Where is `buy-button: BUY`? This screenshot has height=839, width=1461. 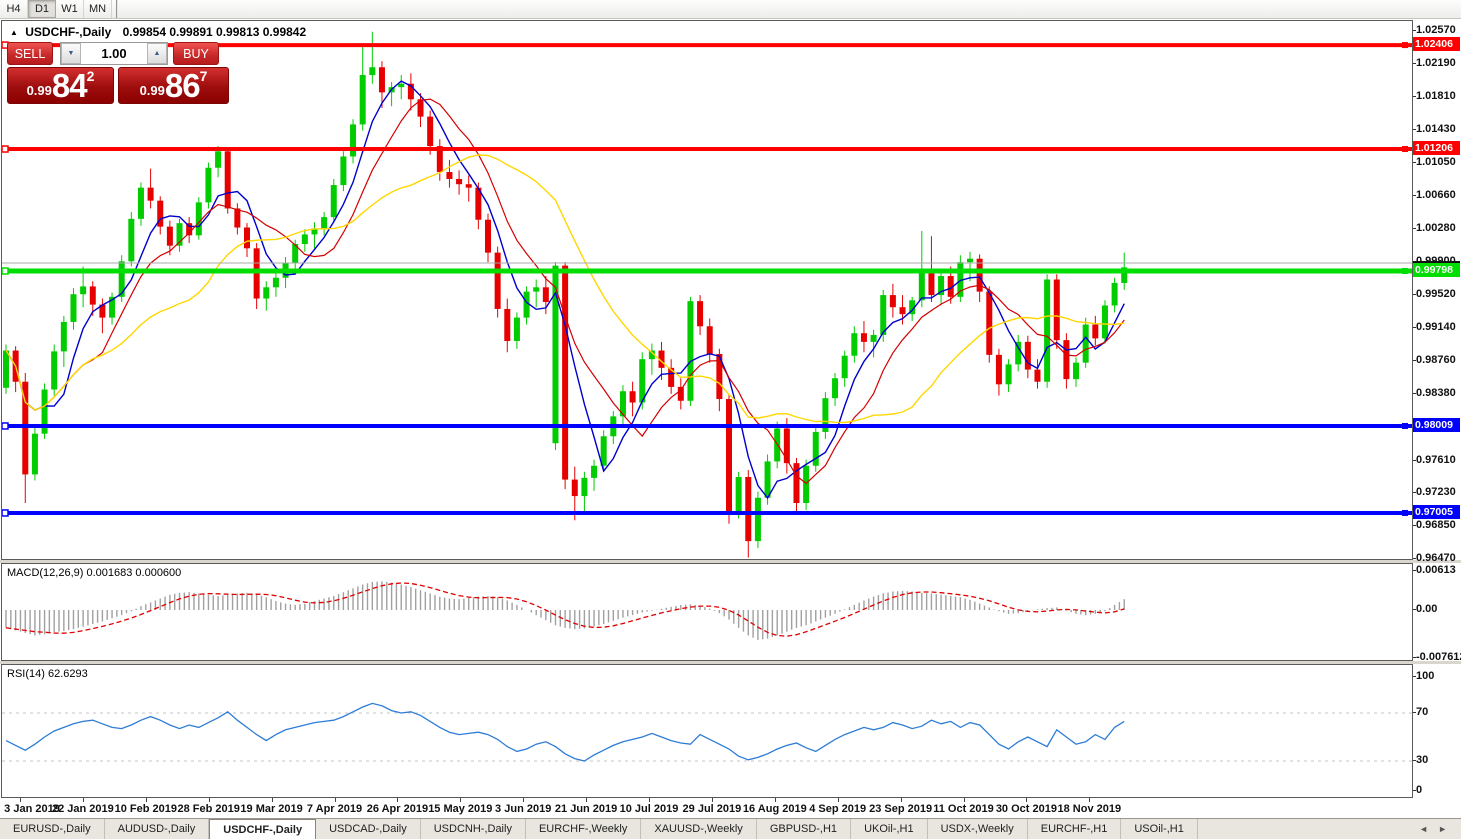
buy-button: BUY is located at coordinates (196, 53).